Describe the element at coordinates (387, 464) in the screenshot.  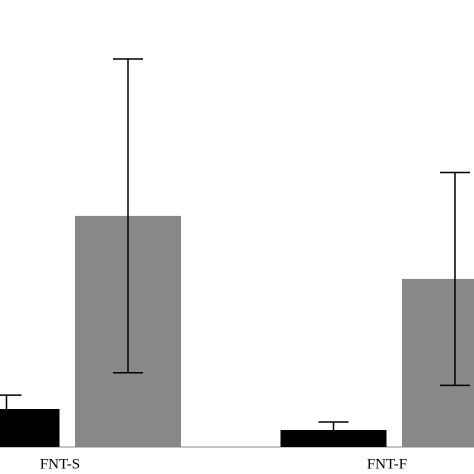
I see `x-tick-label: FNT-F` at that location.